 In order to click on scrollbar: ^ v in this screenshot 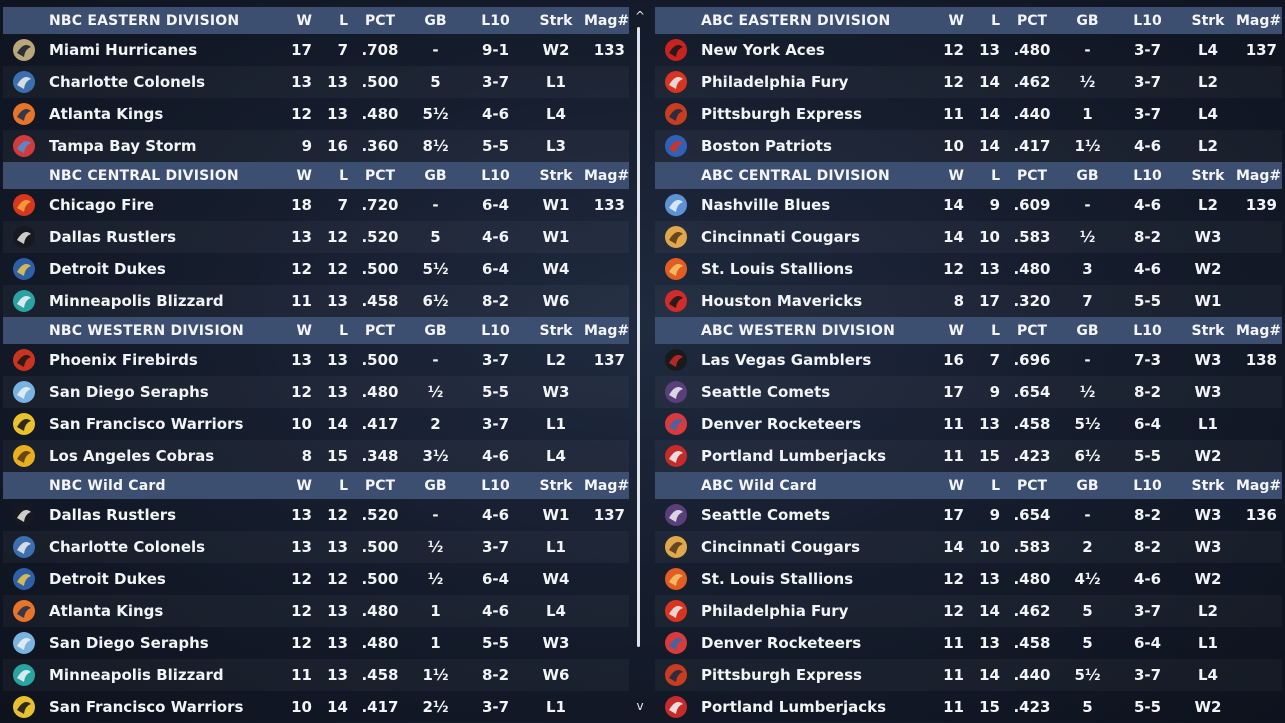, I will do `click(640, 362)`.